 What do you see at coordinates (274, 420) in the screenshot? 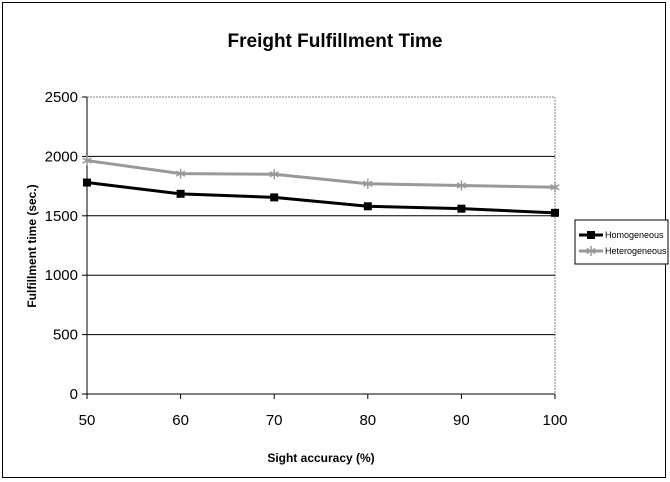
I see `x-tick-label: 70` at bounding box center [274, 420].